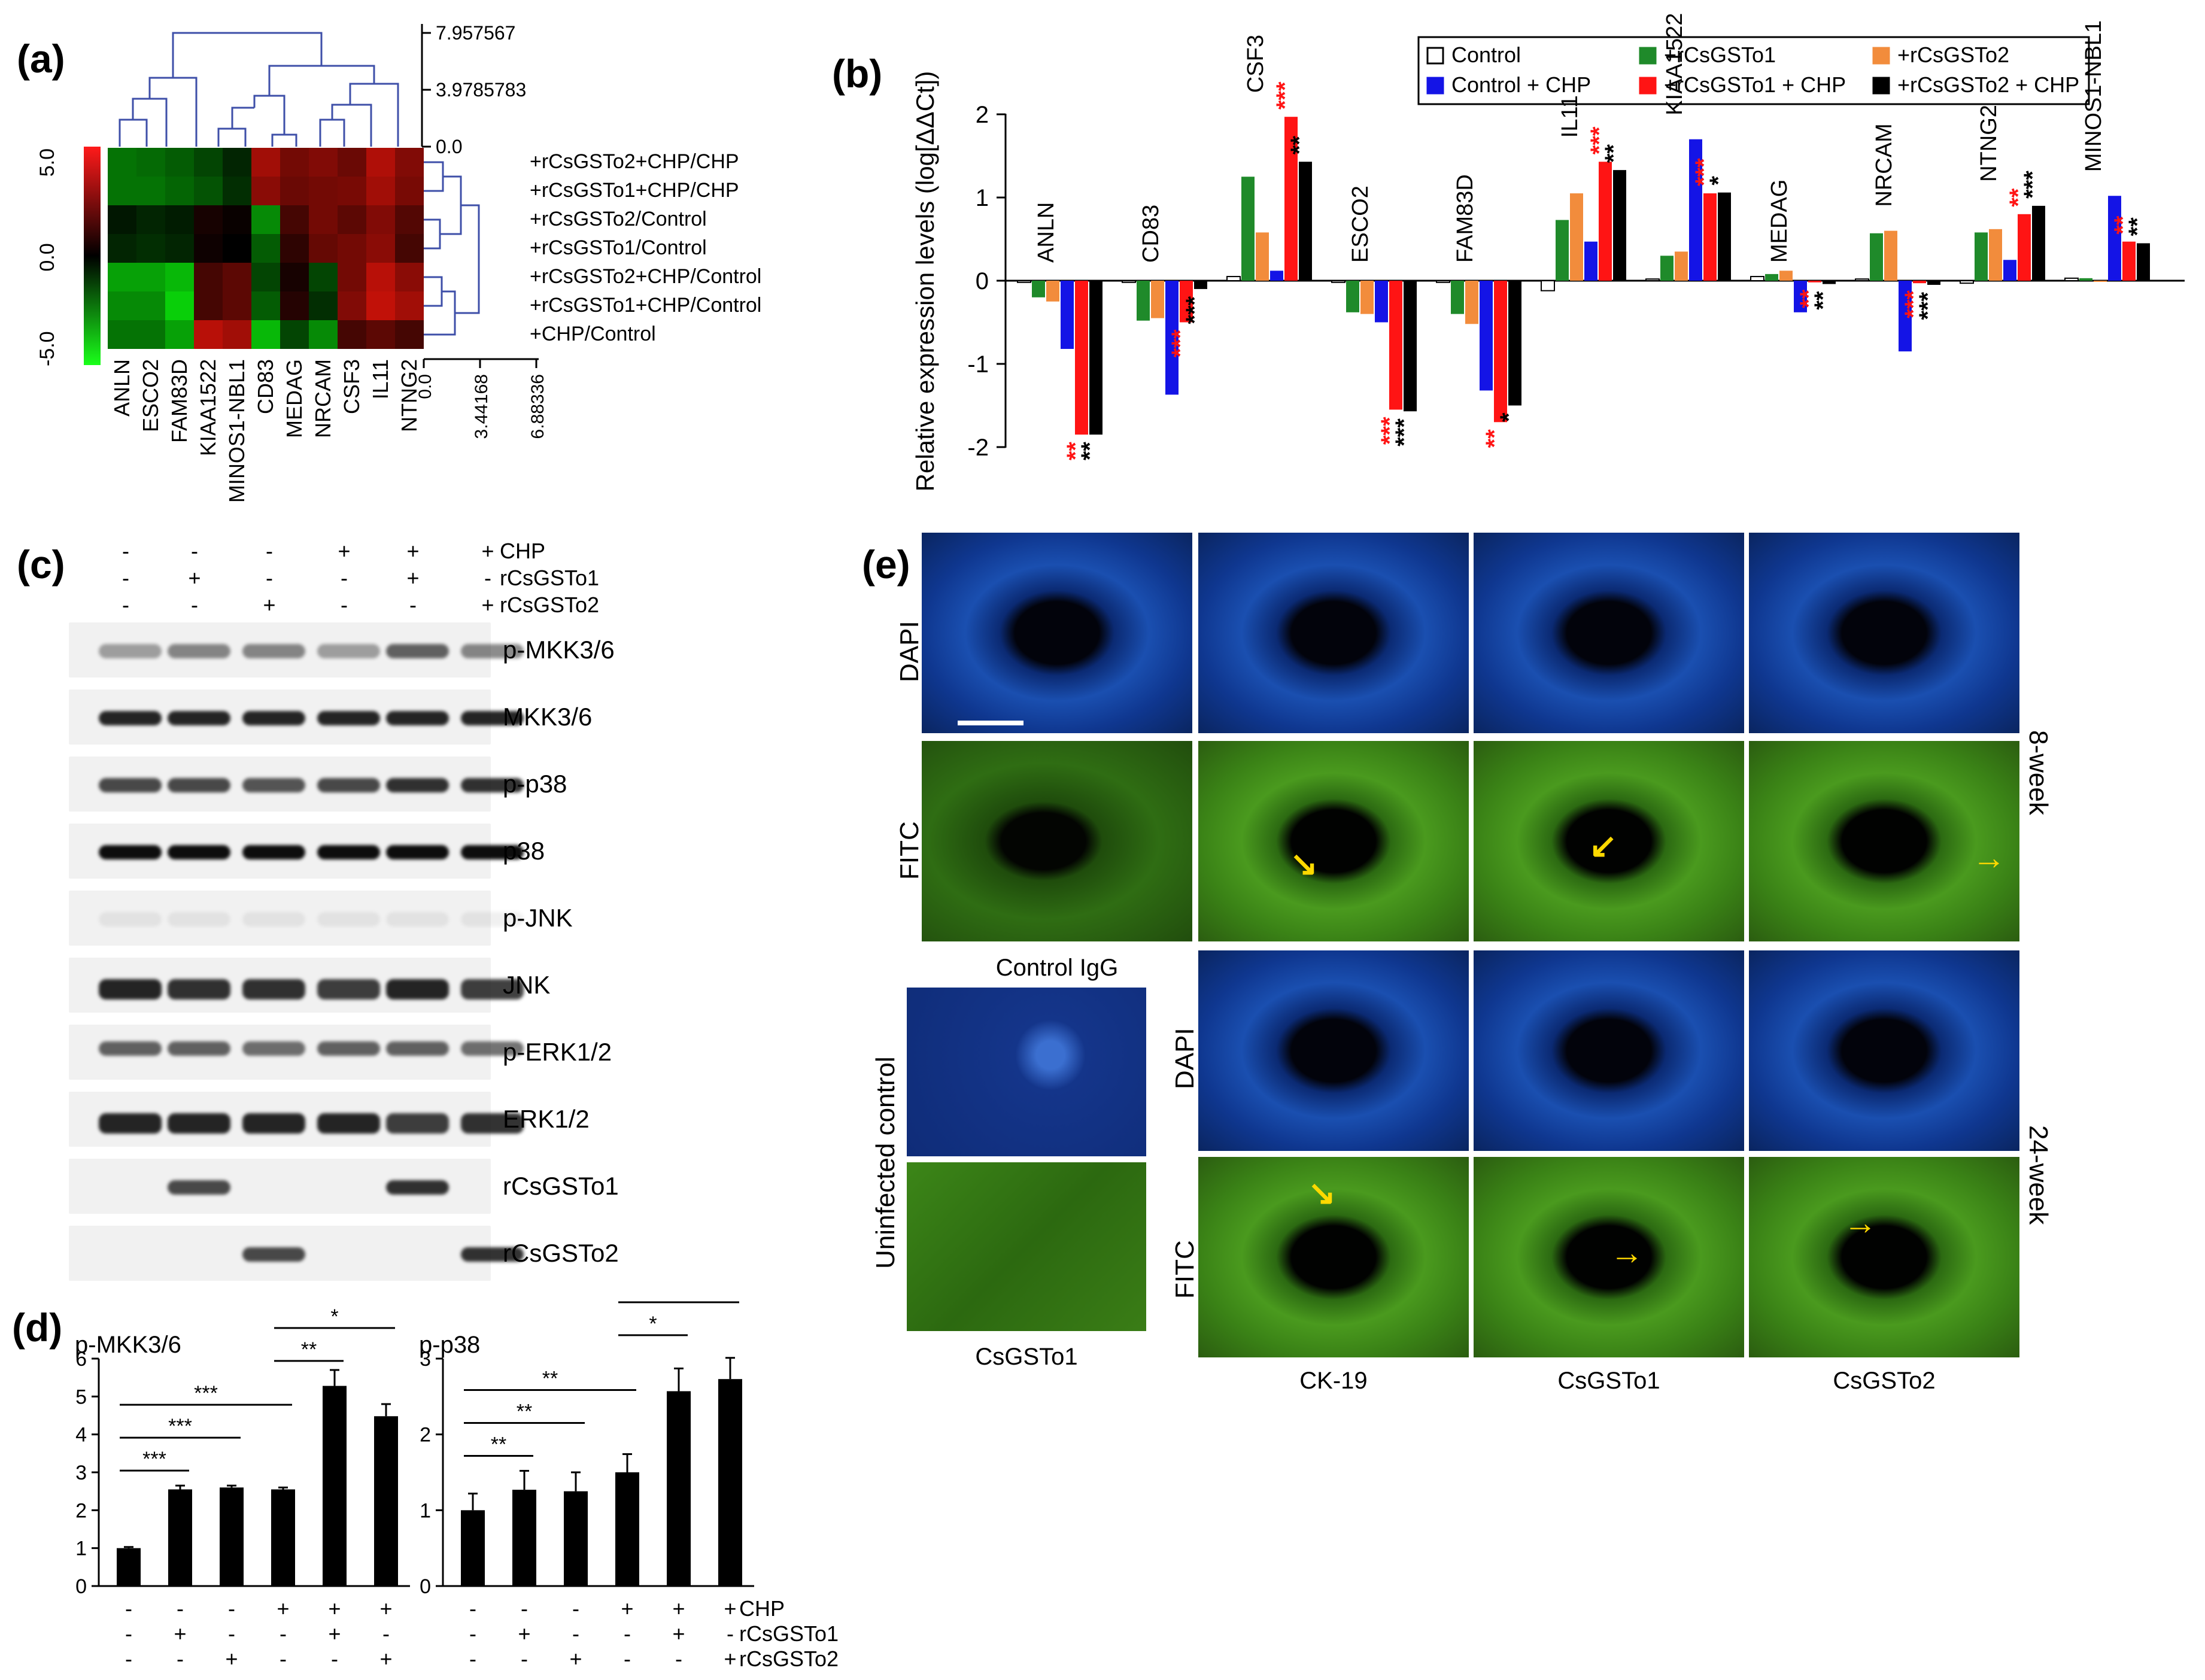 The height and width of the screenshot is (1680, 2205). What do you see at coordinates (47, 163) in the screenshot?
I see `colorscale-tick-top: 5.0` at bounding box center [47, 163].